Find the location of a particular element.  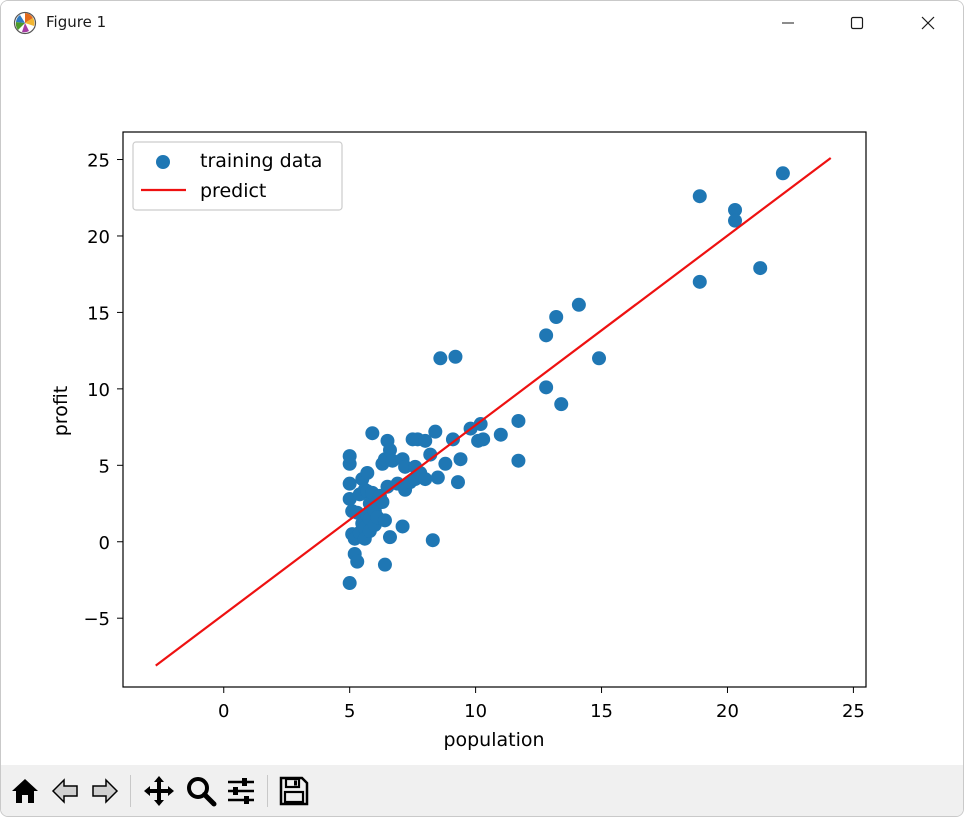

x-tick-label: 5 is located at coordinates (349, 711).